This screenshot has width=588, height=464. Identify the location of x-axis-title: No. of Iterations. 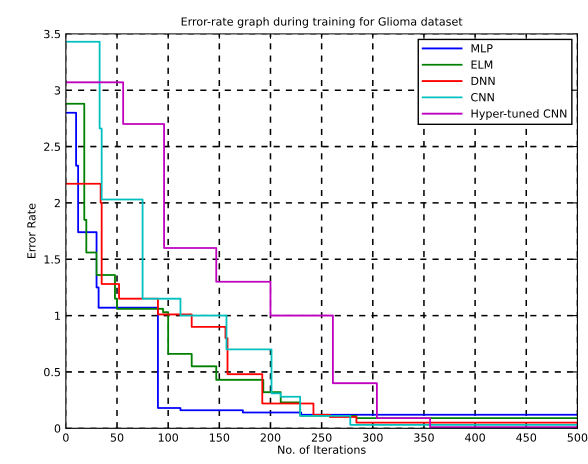
(322, 449).